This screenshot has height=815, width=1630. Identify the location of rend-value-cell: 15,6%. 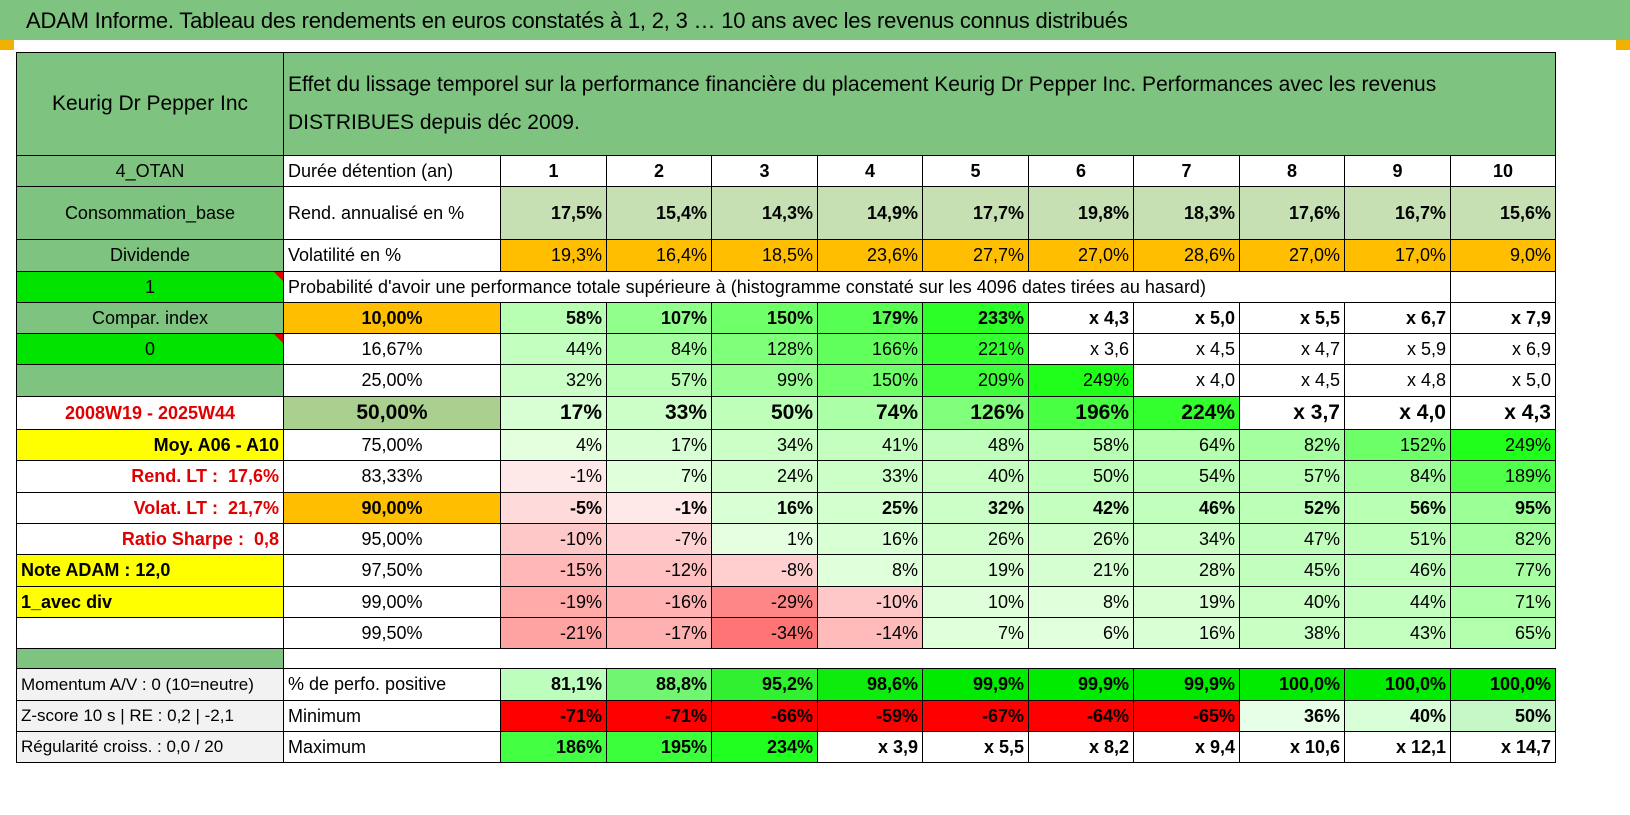
(1503, 213).